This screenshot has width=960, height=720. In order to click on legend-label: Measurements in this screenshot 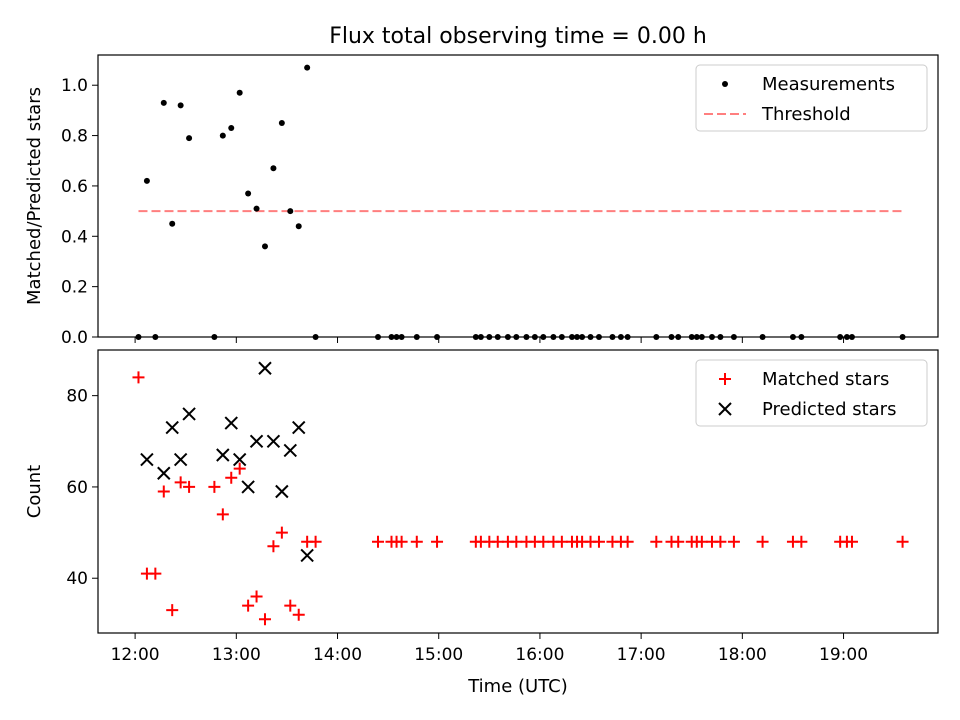, I will do `click(828, 84)`.